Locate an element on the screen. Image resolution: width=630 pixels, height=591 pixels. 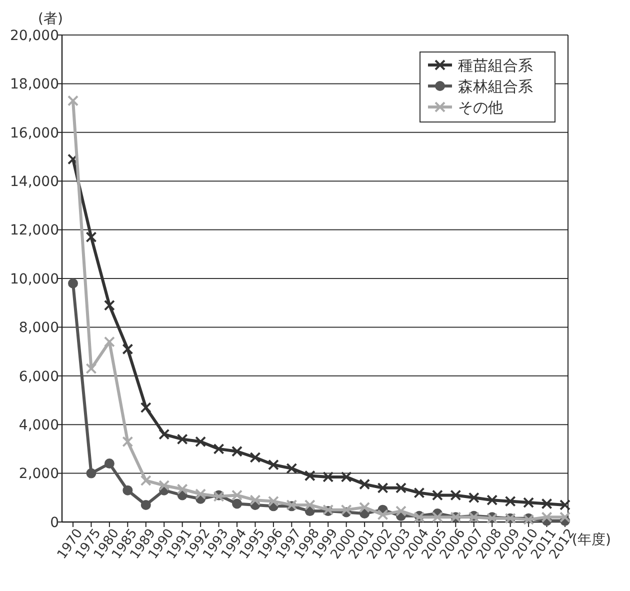
y-tick-label: 6,000 is located at coordinates (38, 376).